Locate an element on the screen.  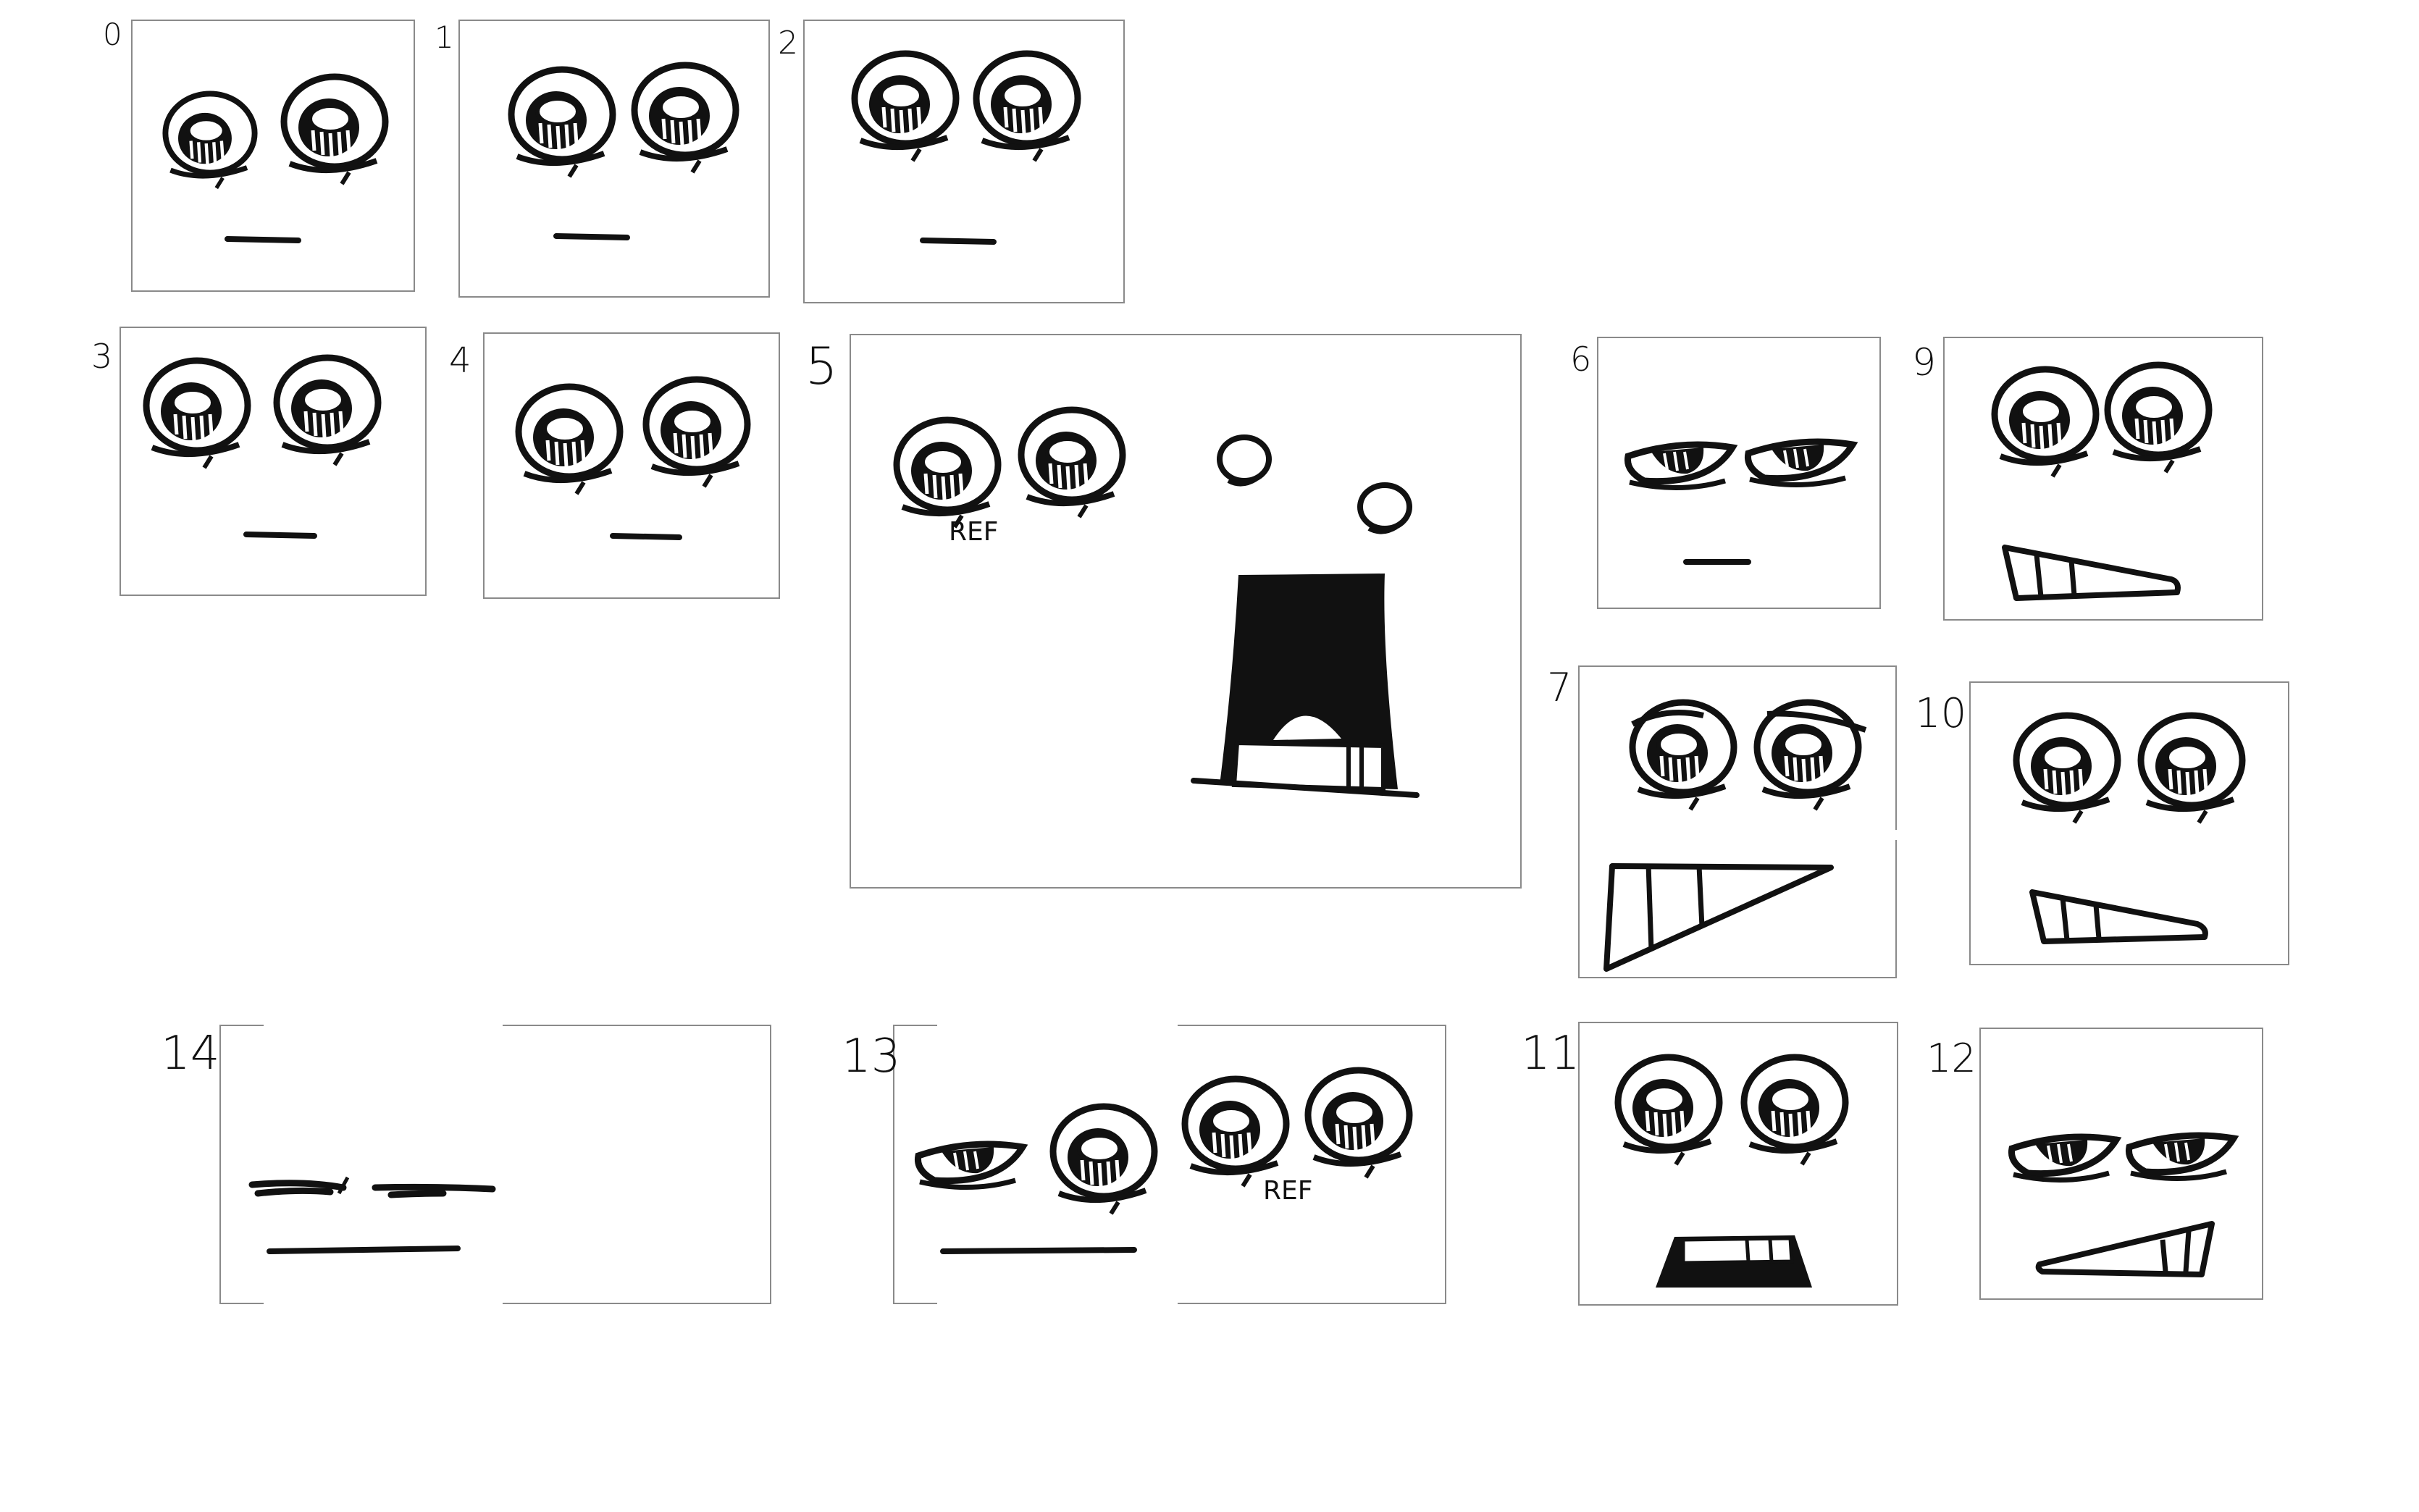
panel-7: 7 is located at coordinates (1723, 821).